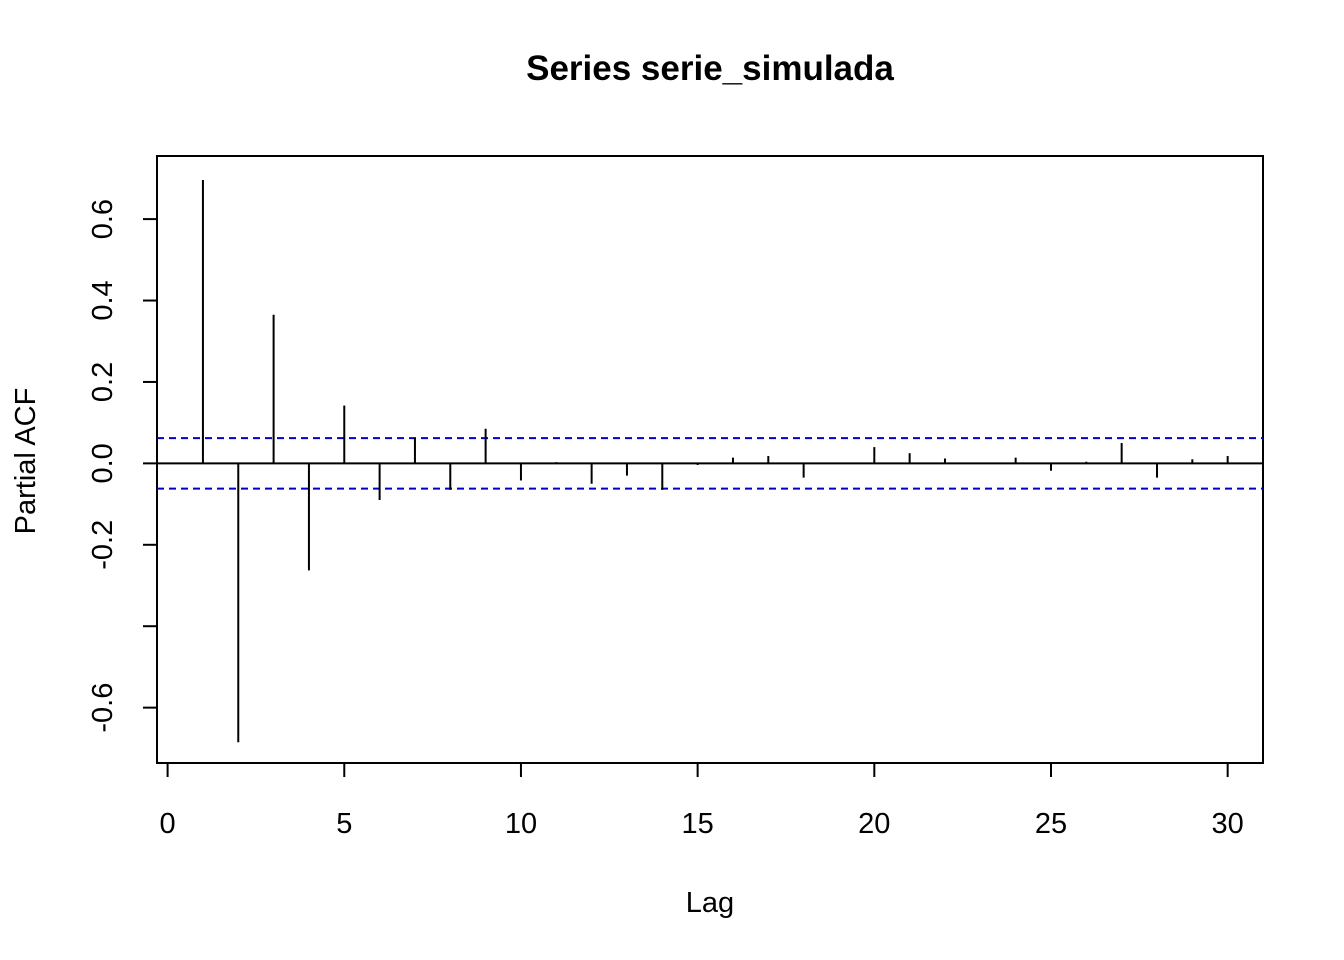  Describe the element at coordinates (168, 824) in the screenshot. I see `x-tick-label: 0` at that location.